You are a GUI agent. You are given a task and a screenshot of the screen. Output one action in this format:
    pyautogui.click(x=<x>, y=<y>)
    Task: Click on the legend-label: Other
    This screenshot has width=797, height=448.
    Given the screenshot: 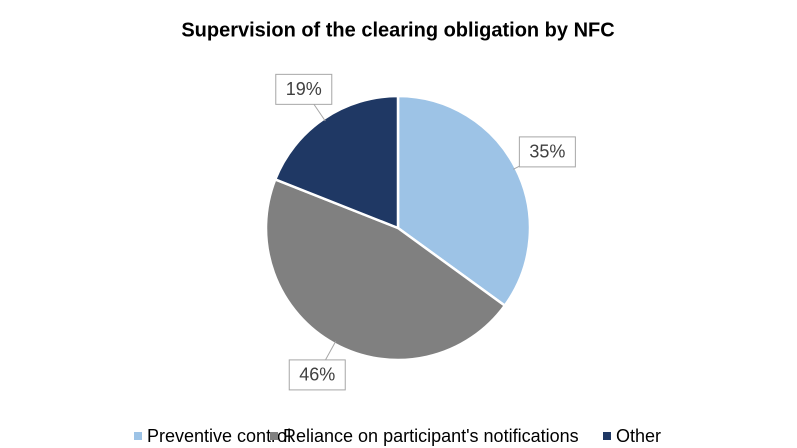 What is the action you would take?
    pyautogui.click(x=638, y=436)
    